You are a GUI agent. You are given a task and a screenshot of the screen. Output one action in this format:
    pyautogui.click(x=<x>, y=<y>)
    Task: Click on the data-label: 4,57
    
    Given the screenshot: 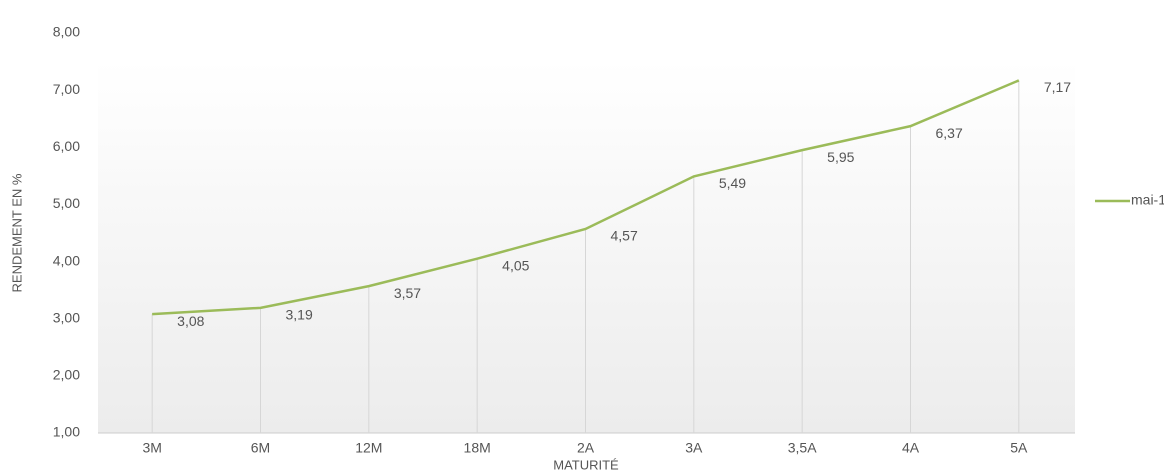 What is the action you would take?
    pyautogui.click(x=624, y=236)
    